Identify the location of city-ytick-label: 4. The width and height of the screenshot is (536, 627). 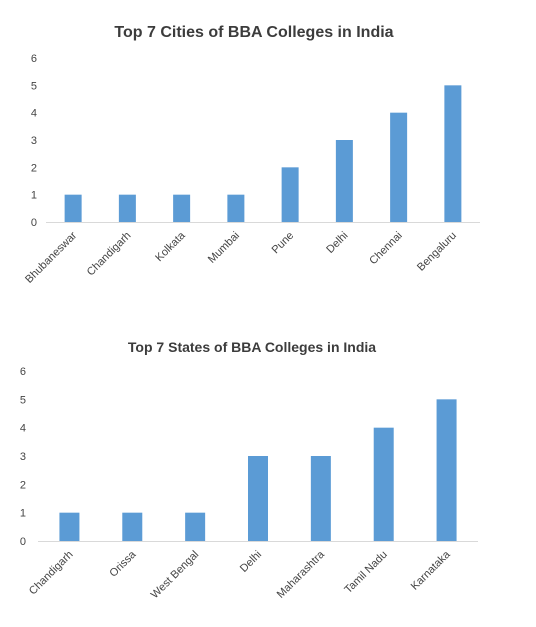
(34, 114).